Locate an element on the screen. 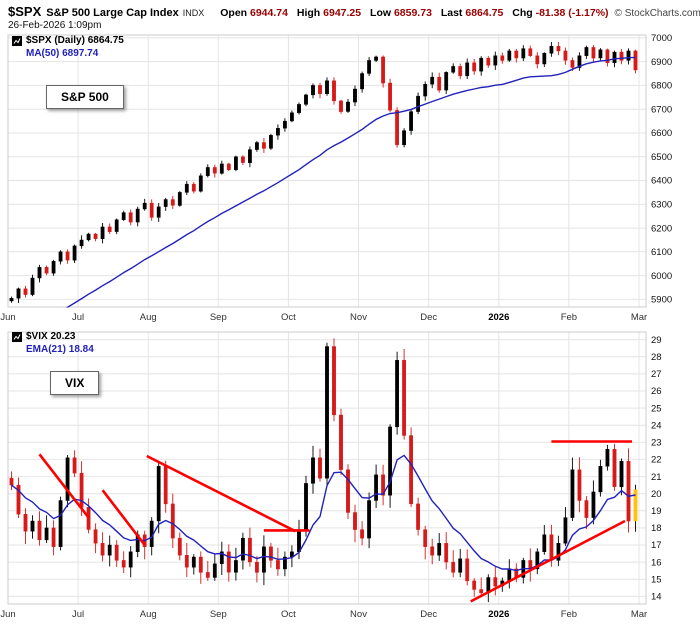 The width and height of the screenshot is (700, 625). last-value: 6864.75 is located at coordinates (484, 13).